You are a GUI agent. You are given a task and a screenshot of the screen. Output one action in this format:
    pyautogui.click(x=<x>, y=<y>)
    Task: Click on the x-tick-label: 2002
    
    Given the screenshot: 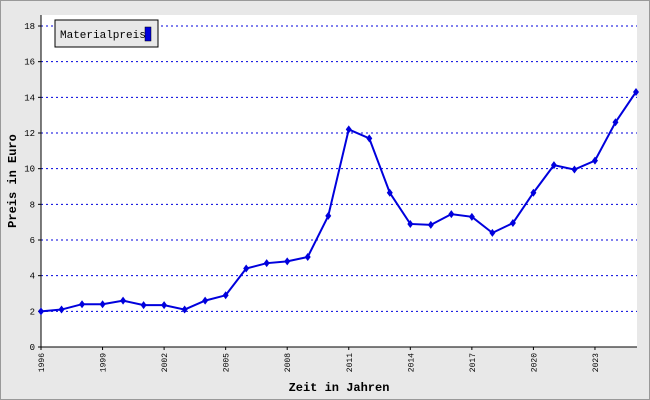 What is the action you would take?
    pyautogui.click(x=165, y=362)
    